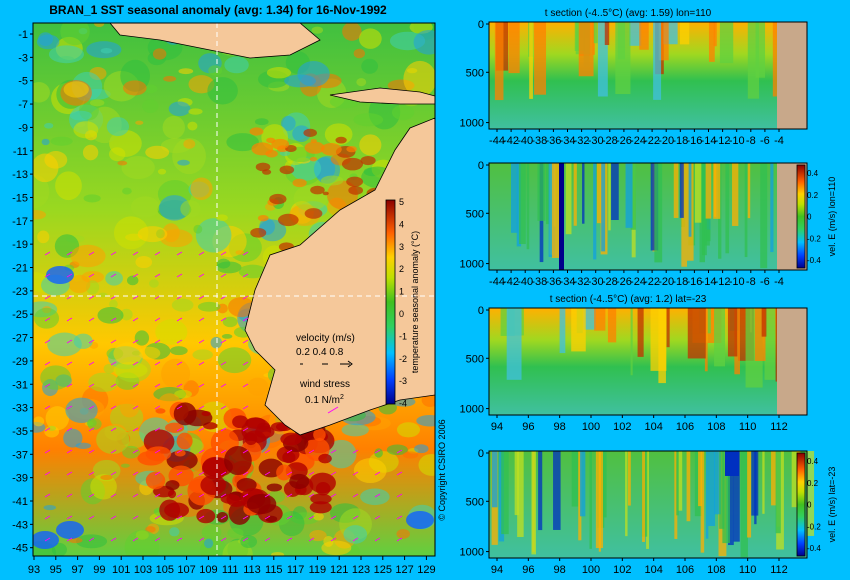 Image resolution: width=850 pixels, height=580 pixels. I want to click on x-tick-label: -38, so click(539, 141).